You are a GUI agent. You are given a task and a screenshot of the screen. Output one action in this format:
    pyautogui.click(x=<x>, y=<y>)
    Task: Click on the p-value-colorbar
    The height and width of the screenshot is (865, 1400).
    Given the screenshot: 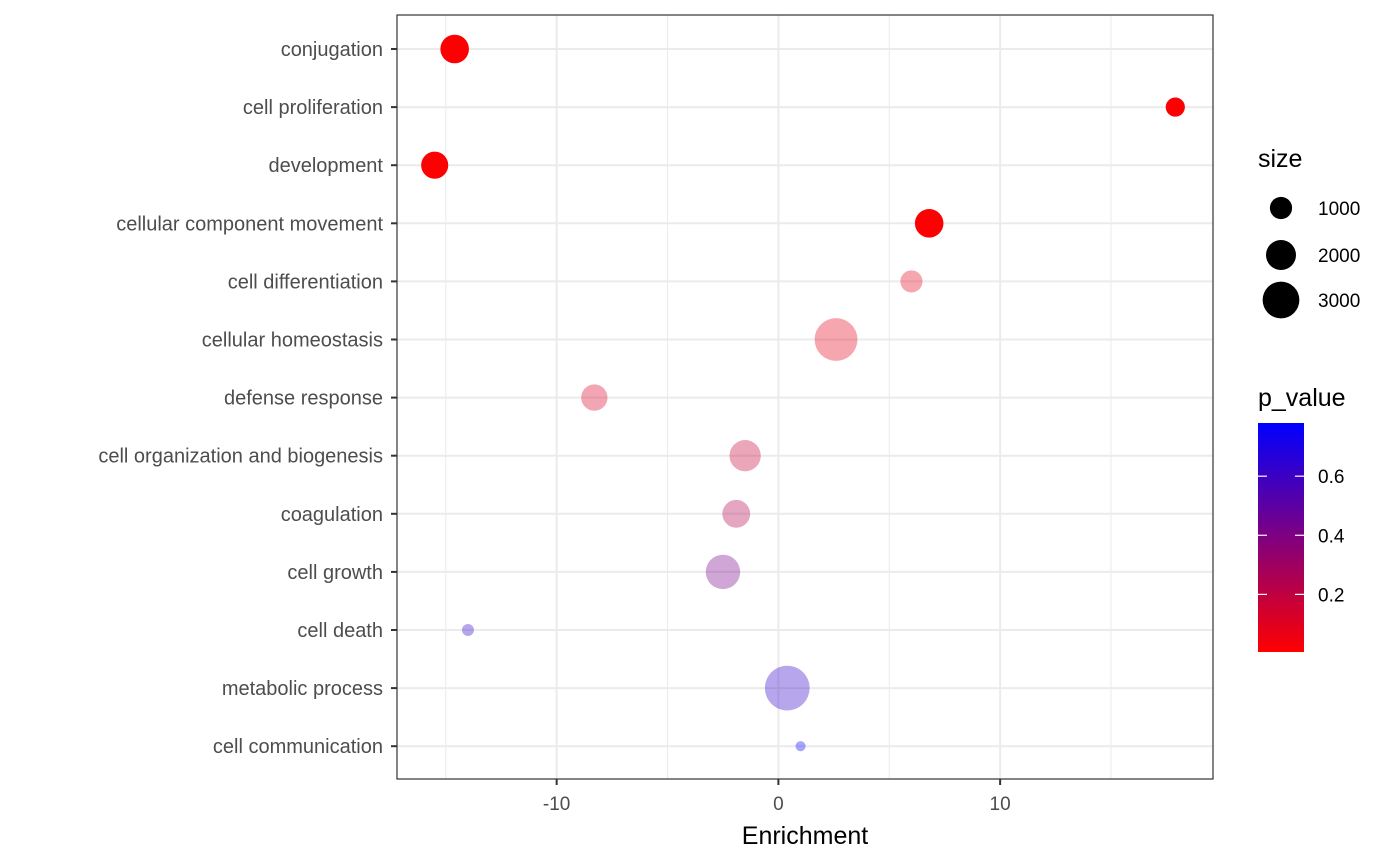 What is the action you would take?
    pyautogui.click(x=1281, y=537)
    